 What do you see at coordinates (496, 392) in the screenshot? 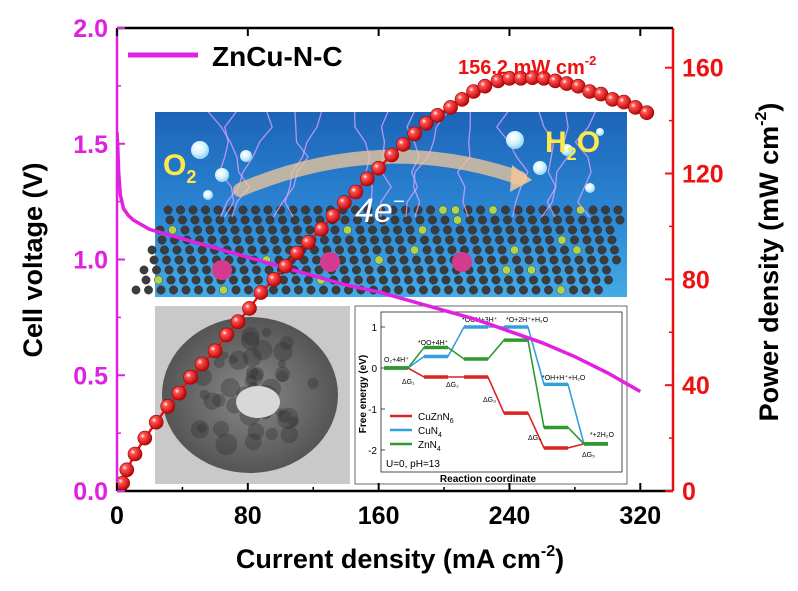
I see `fe-level-line` at bounding box center [496, 392].